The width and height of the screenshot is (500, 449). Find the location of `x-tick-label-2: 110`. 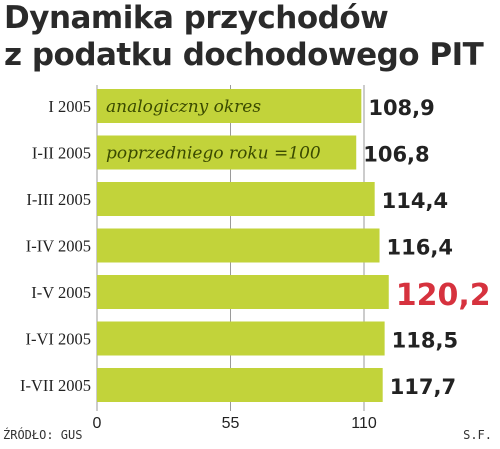

x-tick-label-2: 110 is located at coordinates (364, 423).